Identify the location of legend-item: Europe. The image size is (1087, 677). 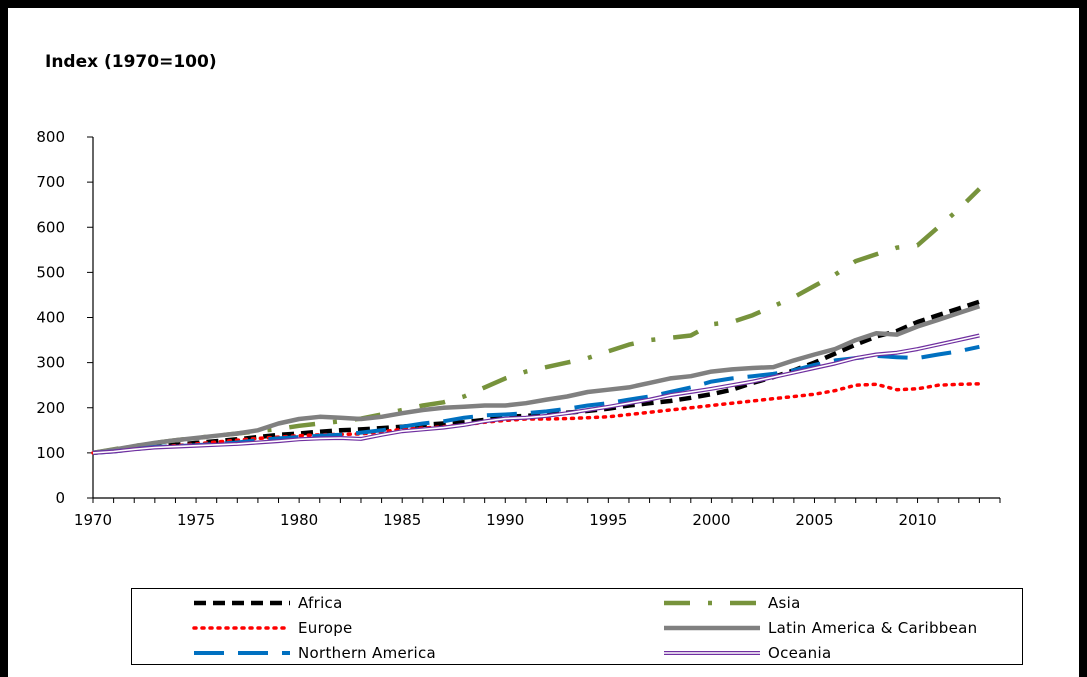
(272, 628).